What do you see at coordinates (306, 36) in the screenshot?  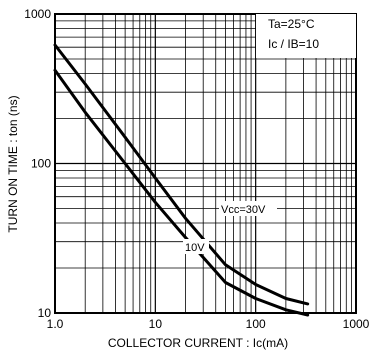 I see `annotation-box` at bounding box center [306, 36].